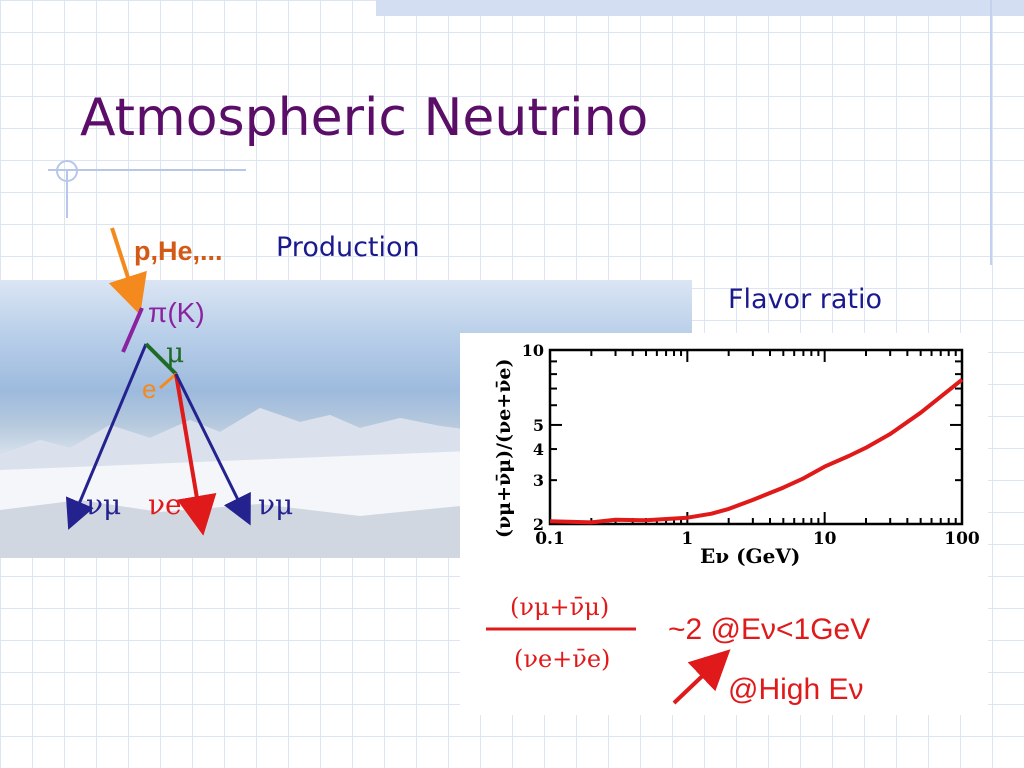  What do you see at coordinates (165, 504) in the screenshot?
I see `nu-e-label: νe` at bounding box center [165, 504].